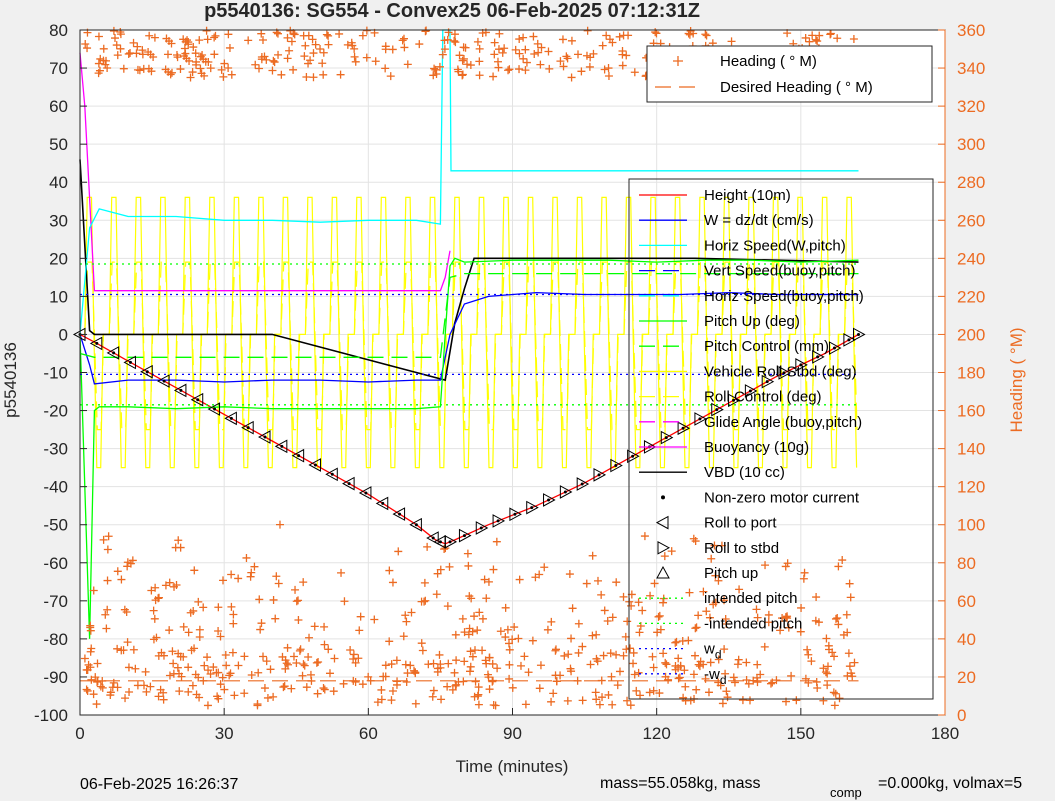 Image resolution: width=1055 pixels, height=801 pixels. What do you see at coordinates (766, 346) in the screenshot?
I see `legend-main-label: Pitch Control (mm)` at bounding box center [766, 346].